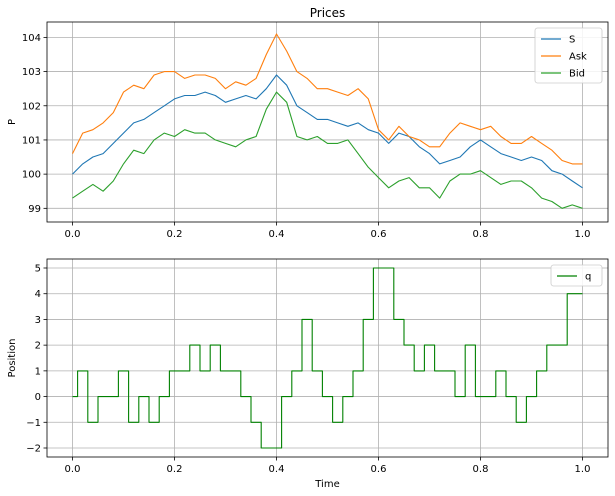 The width and height of the screenshot is (615, 496). I want to click on position-y-tick-label: 3, so click(38, 320).